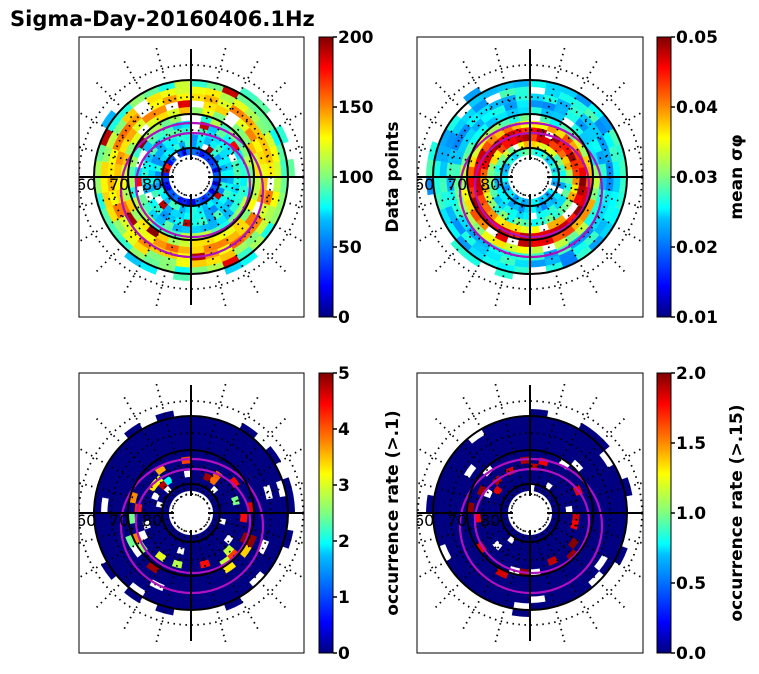 The height and width of the screenshot is (674, 759). What do you see at coordinates (344, 430) in the screenshot?
I see `colorbar-tick-label: 4` at bounding box center [344, 430].